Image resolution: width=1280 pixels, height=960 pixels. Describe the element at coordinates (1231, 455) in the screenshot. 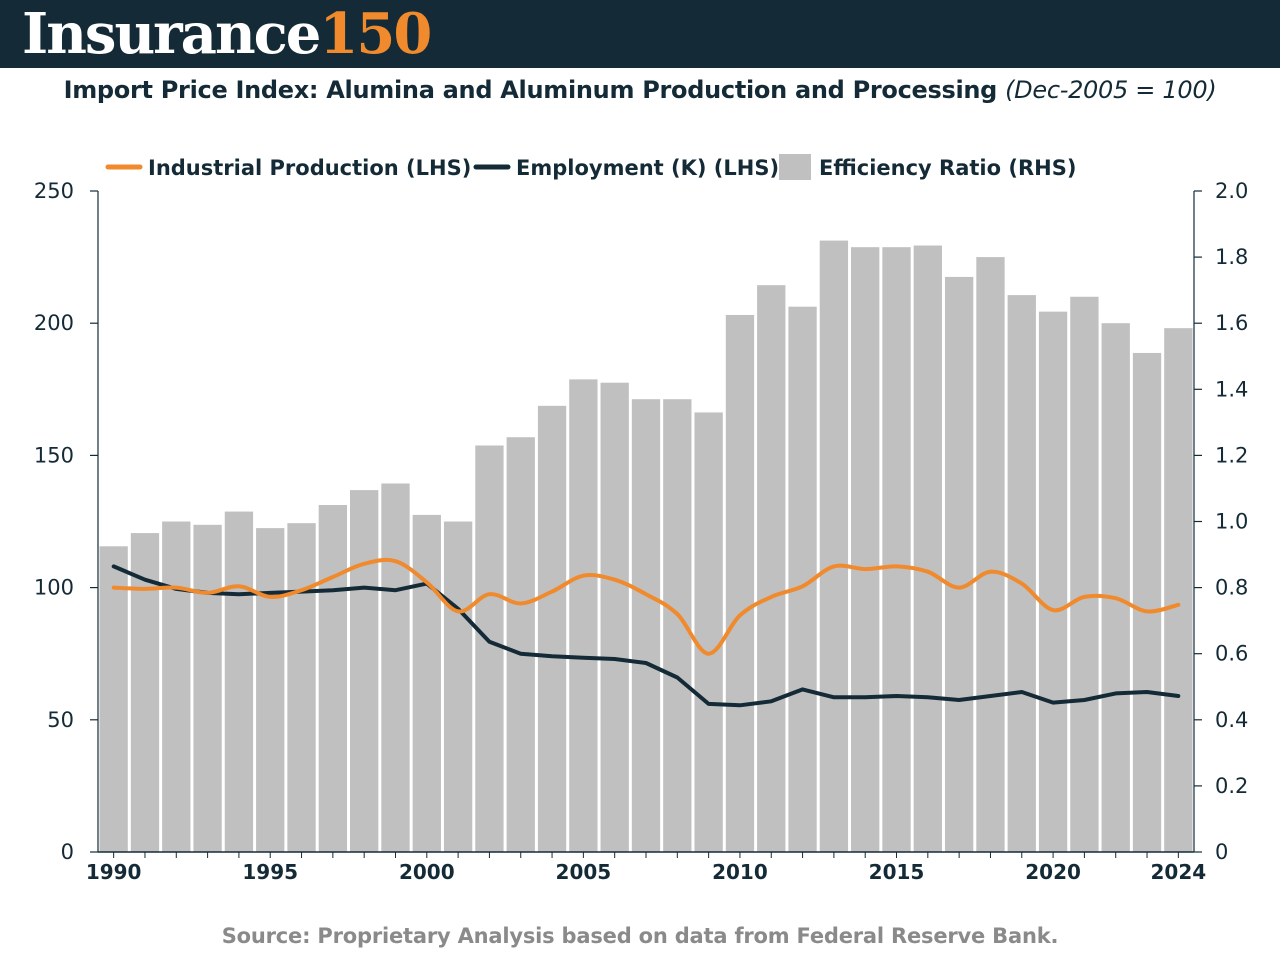

I see `right-tick-label: 1.2` at that location.